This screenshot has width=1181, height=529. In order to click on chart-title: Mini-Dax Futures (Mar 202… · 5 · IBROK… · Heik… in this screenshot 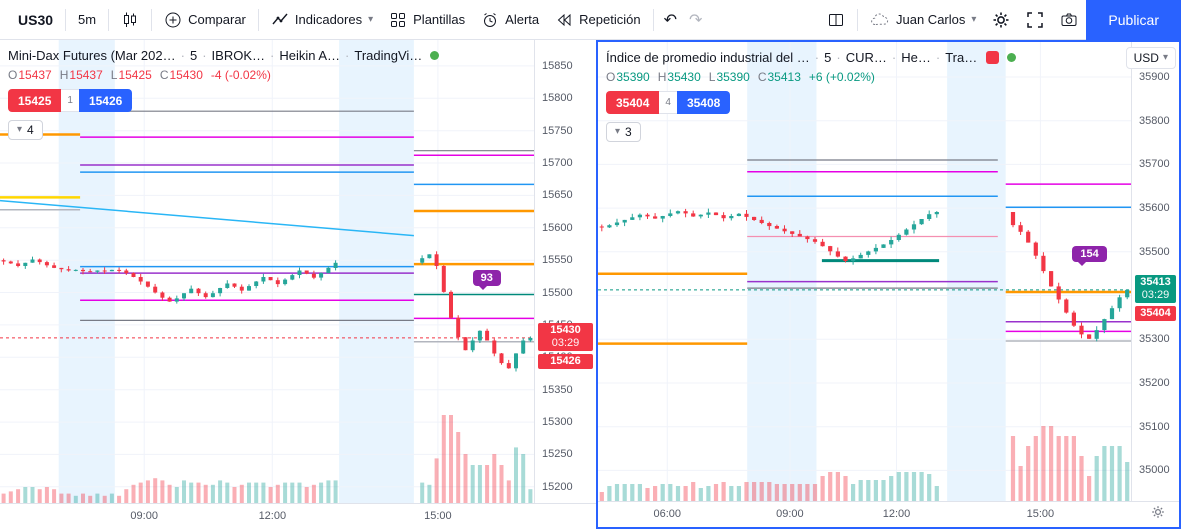, I will do `click(224, 55)`.